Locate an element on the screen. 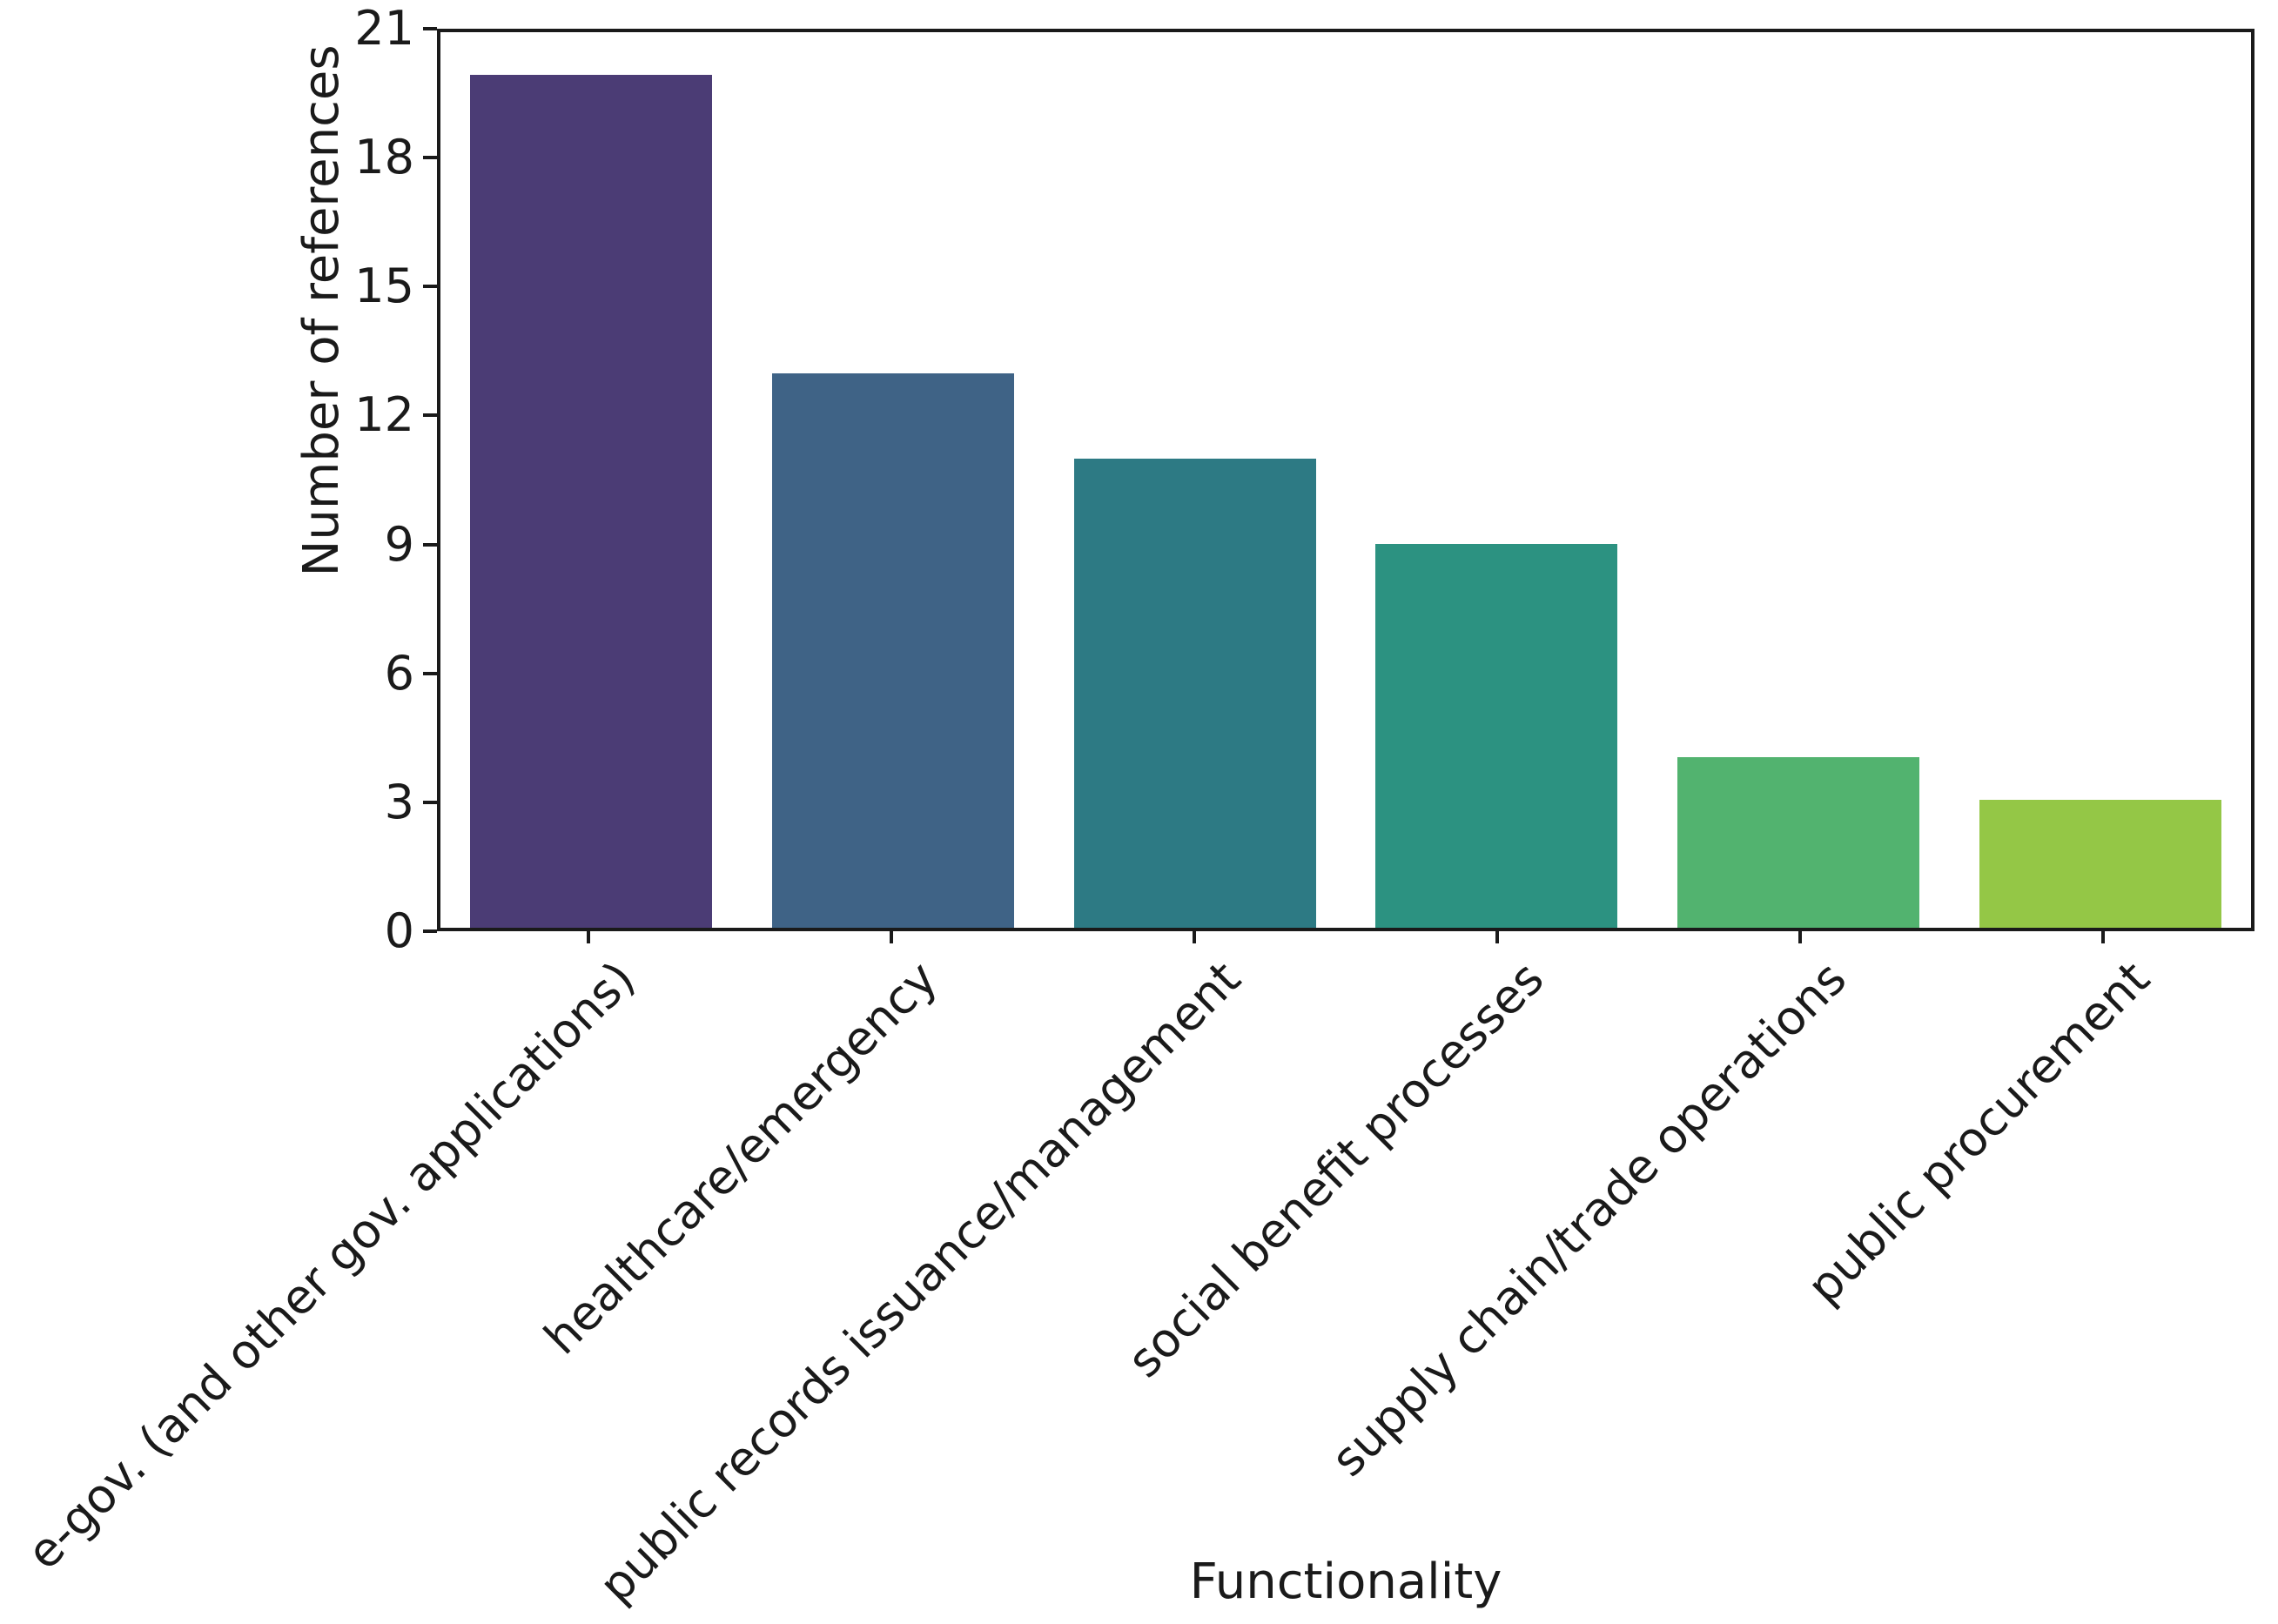  y-tick-label: 9 is located at coordinates (399, 544).